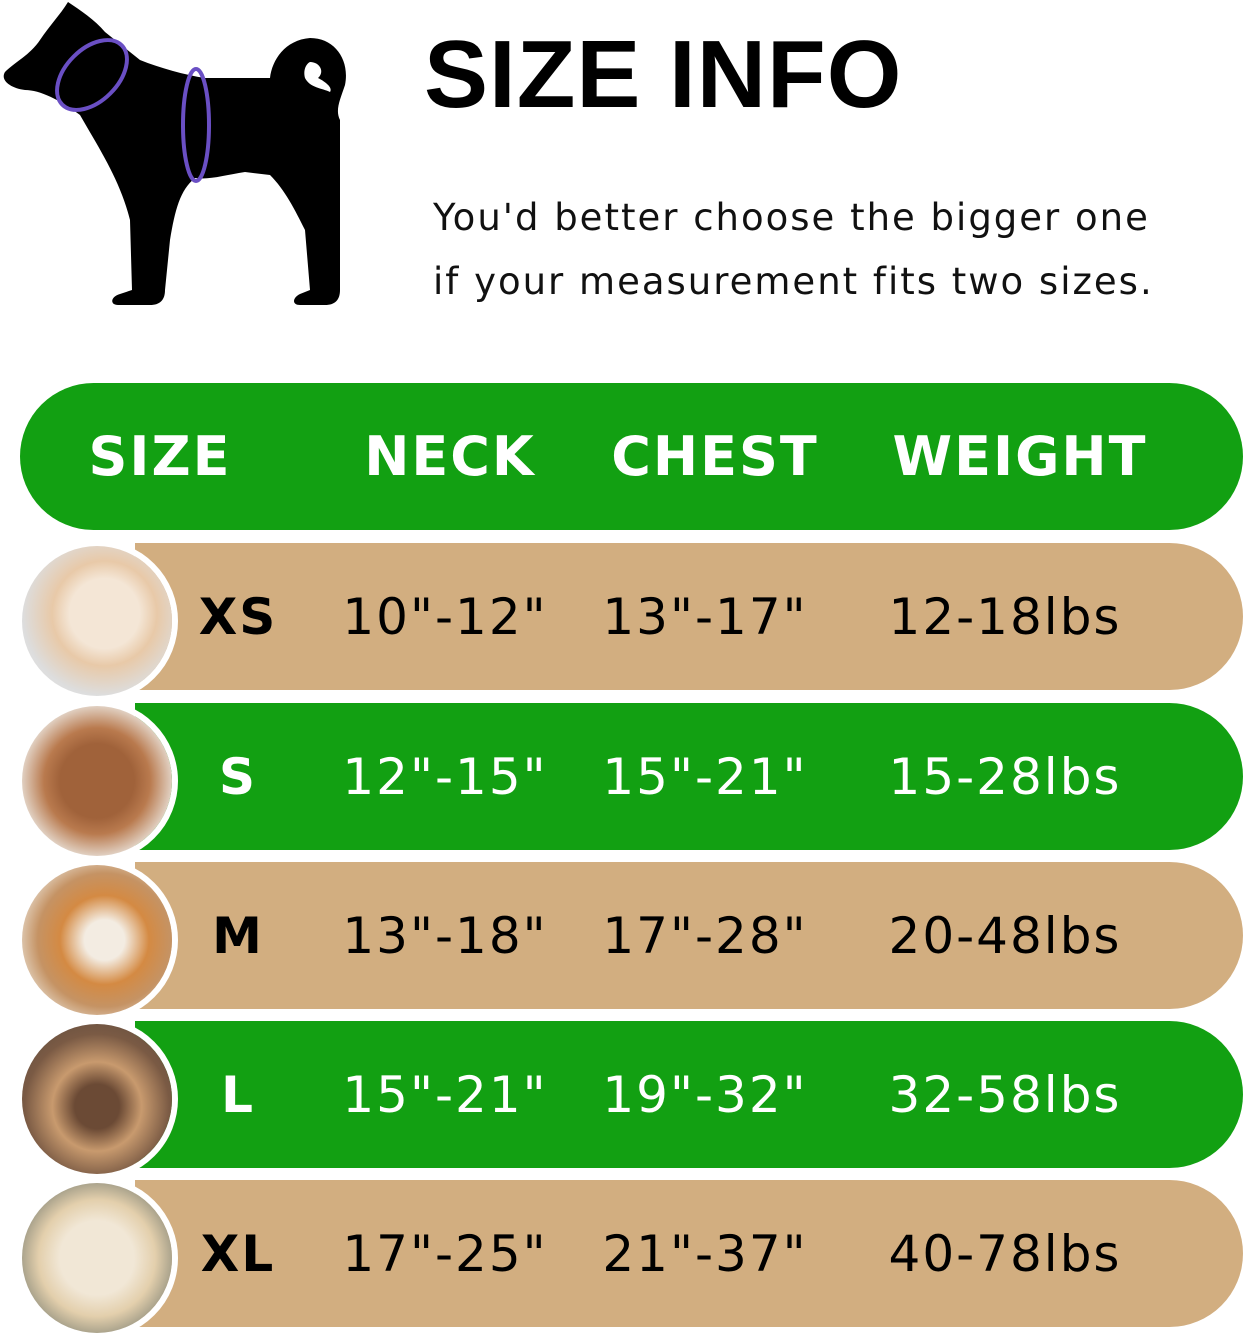 The image size is (1249, 1339). What do you see at coordinates (97, 1258) in the screenshot?
I see `labrador-photo` at bounding box center [97, 1258].